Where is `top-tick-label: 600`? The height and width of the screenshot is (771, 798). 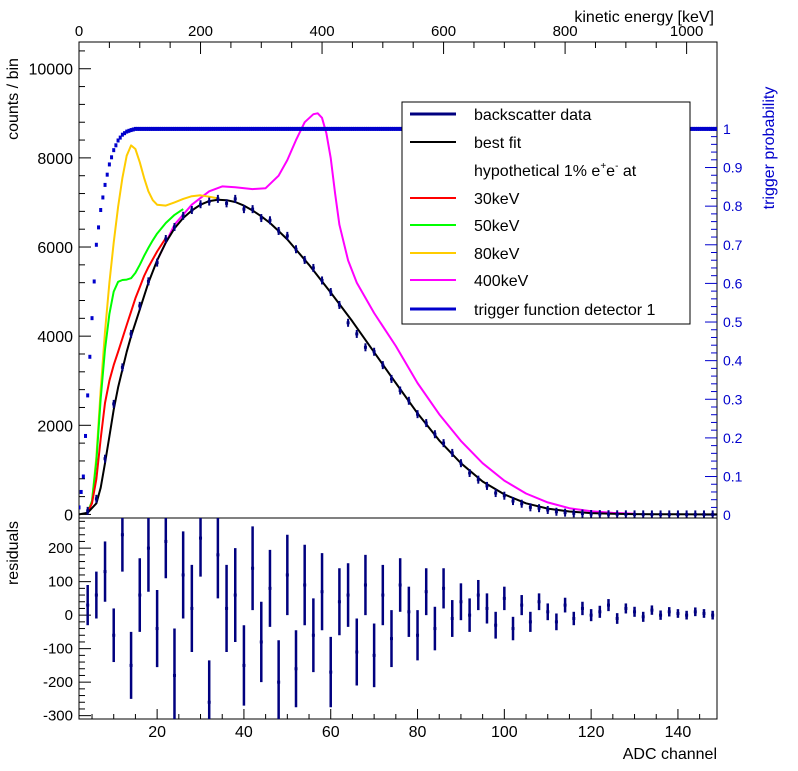 top-tick-label: 600 is located at coordinates (443, 31).